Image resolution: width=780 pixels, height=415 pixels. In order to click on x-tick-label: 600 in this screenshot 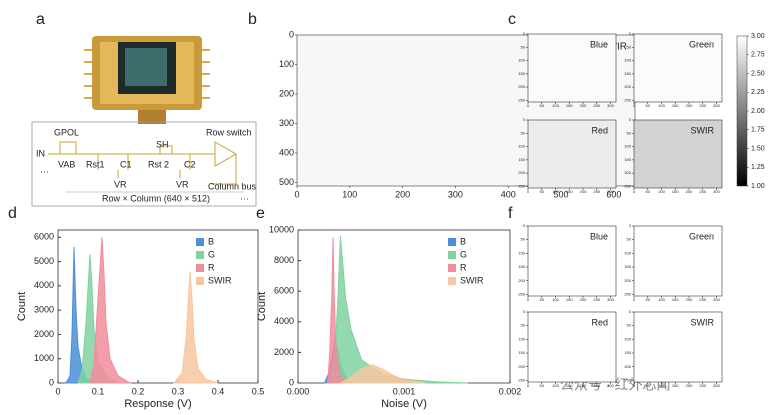, I will do `click(613, 194)`.